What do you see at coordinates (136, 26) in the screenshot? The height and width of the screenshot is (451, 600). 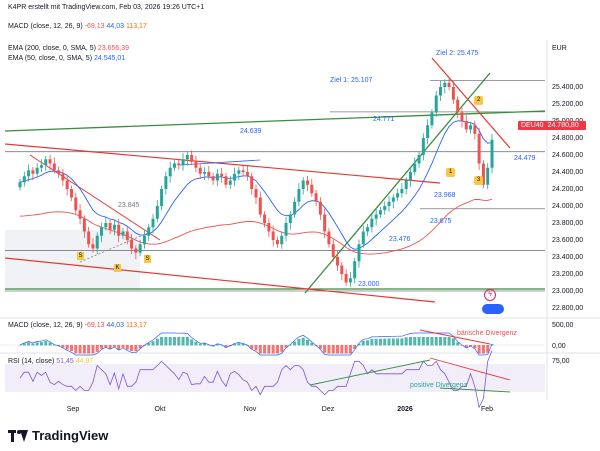 I see `macd-top-v3: 113,17` at bounding box center [136, 26].